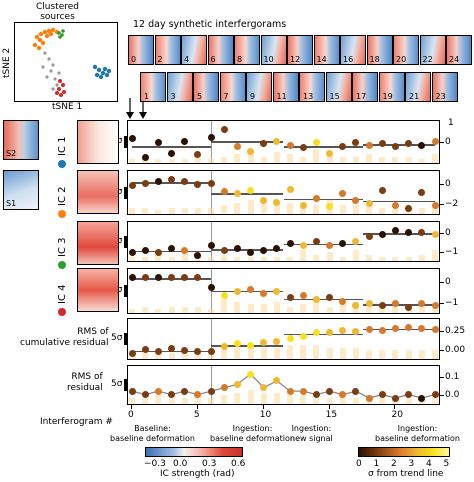  Describe the element at coordinates (376, 464) in the screenshot. I see `sigma-tick: 1` at that location.